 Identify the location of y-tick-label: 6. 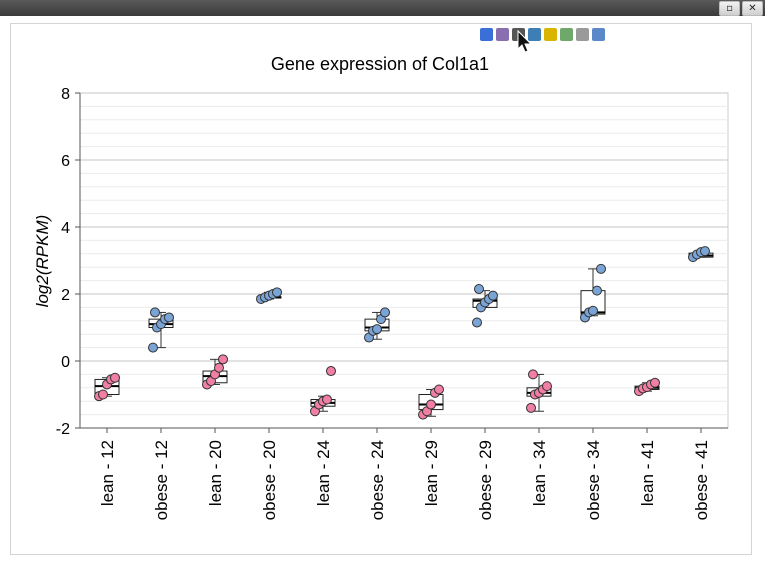
(65, 161).